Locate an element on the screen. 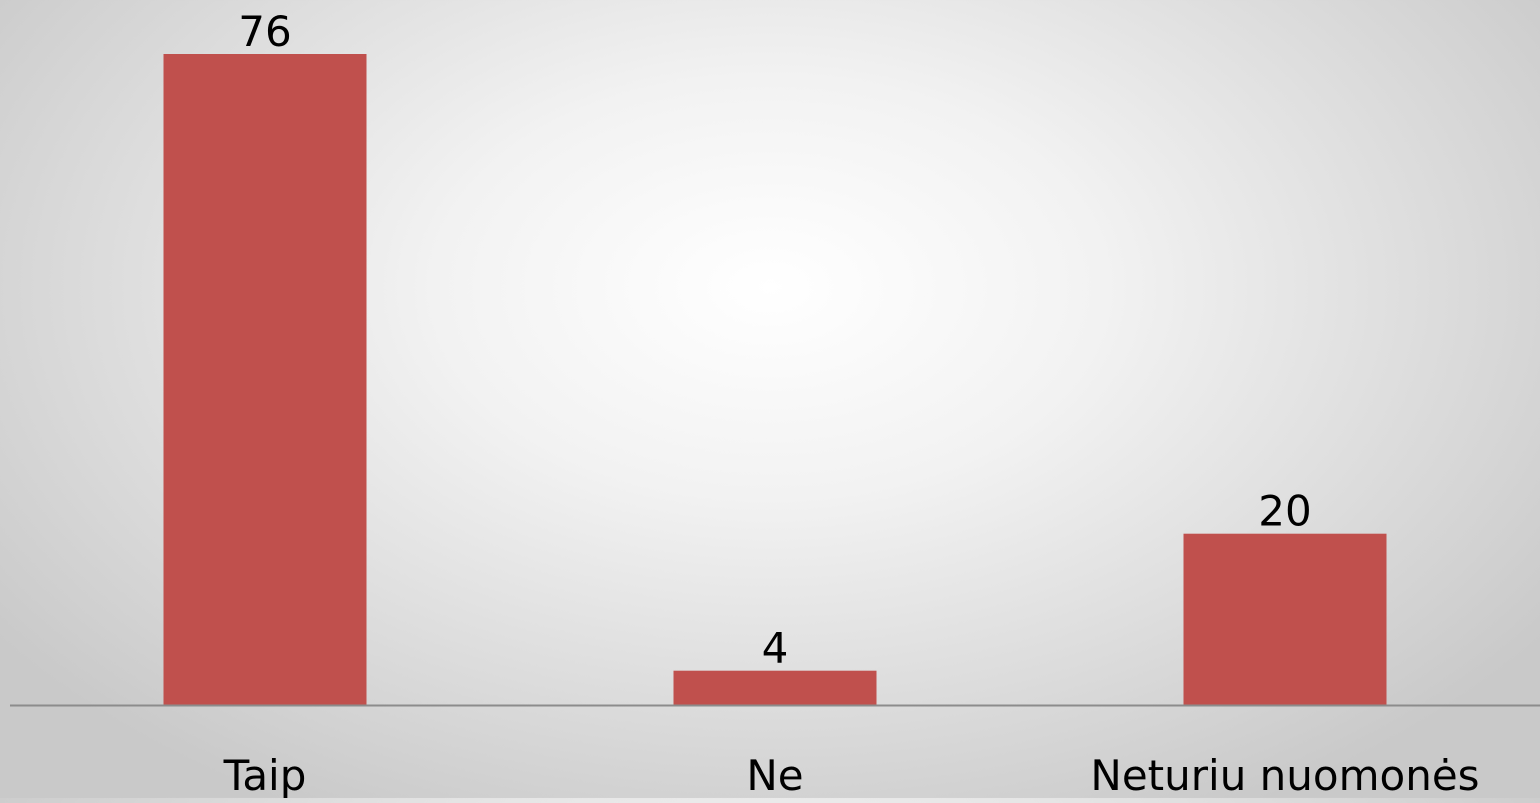  data-label-1: 76 is located at coordinates (264, 31).